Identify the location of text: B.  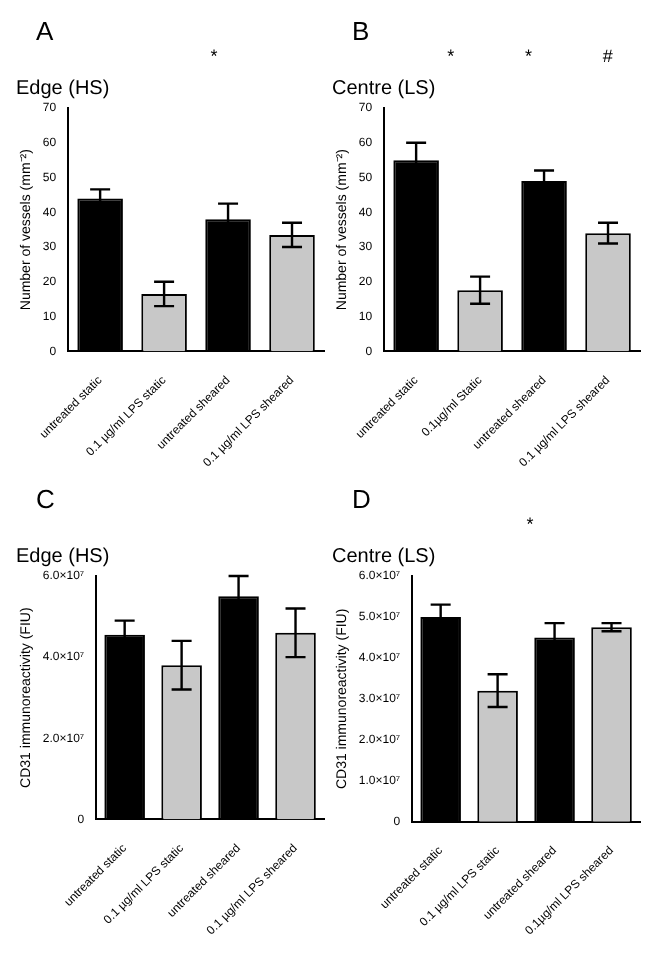
(361, 31).